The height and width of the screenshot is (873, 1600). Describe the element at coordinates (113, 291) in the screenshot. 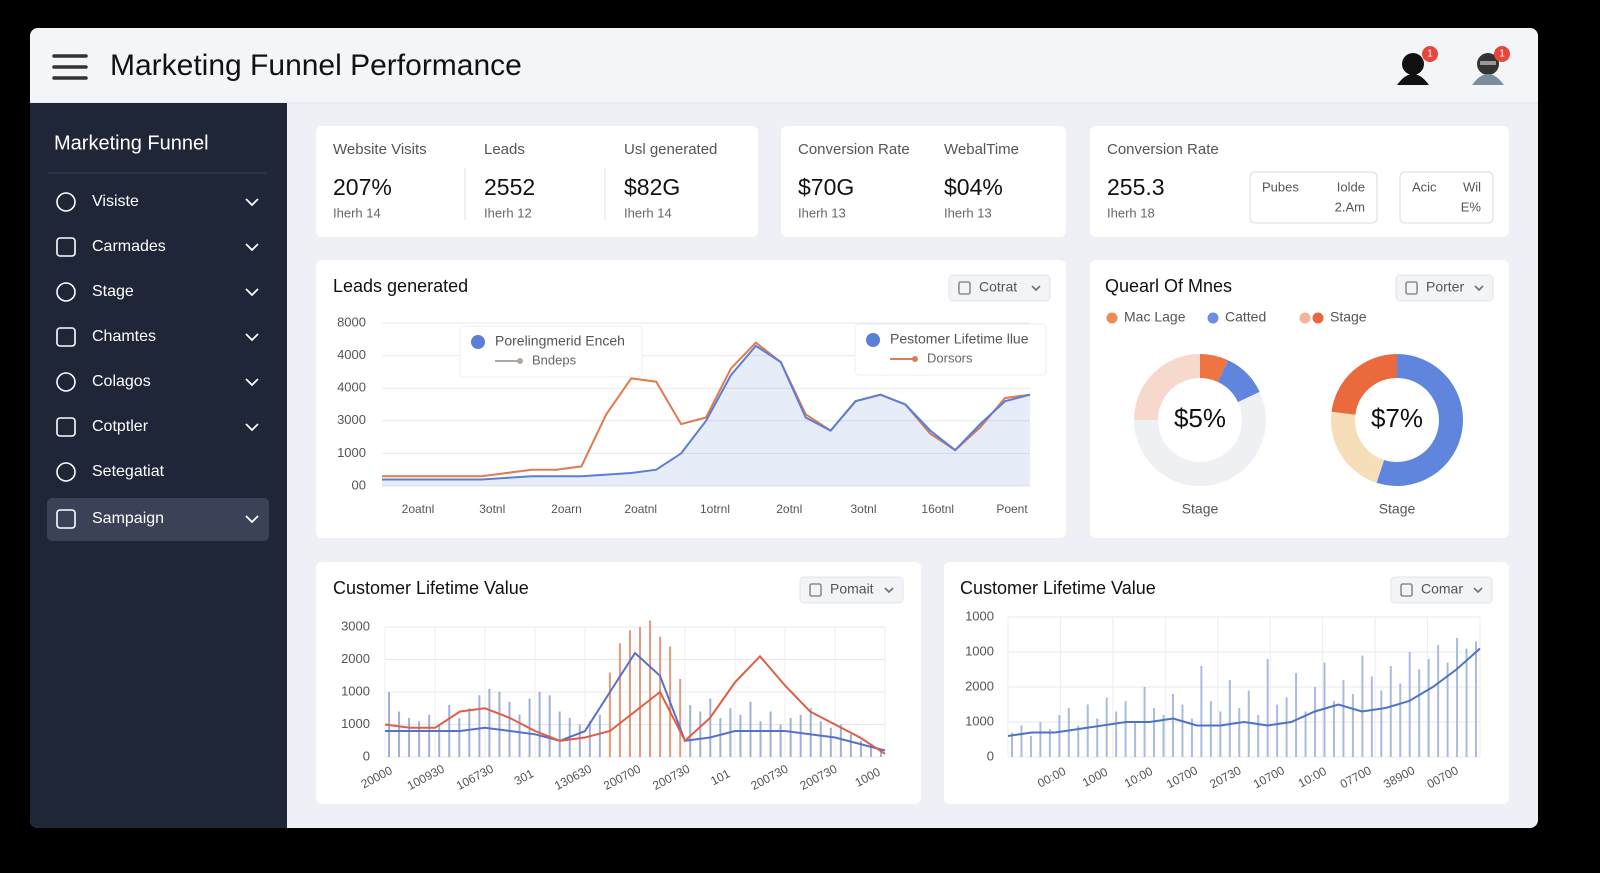

I see `nav-item: Stage` at that location.